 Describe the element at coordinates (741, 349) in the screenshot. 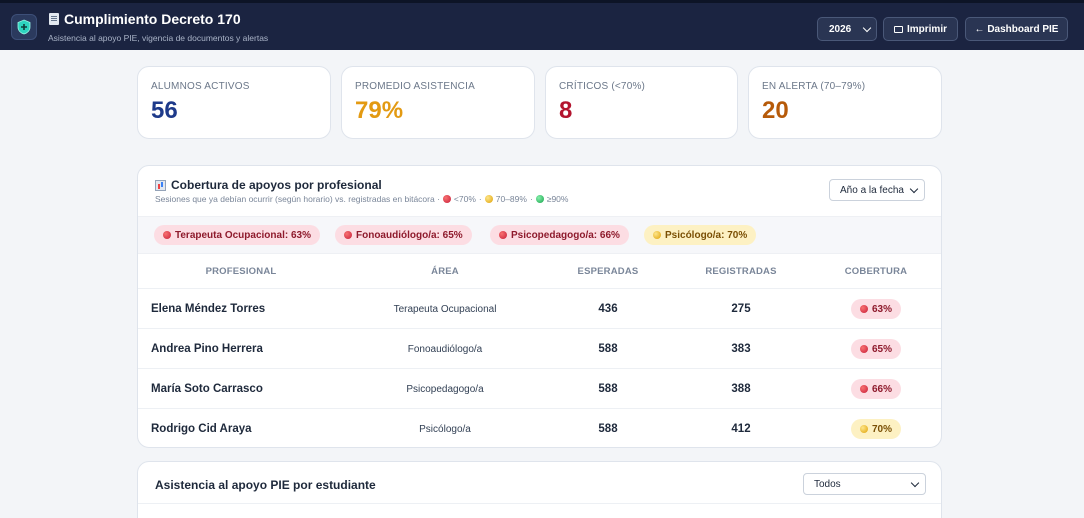

I see `cell-registradas: 383` at that location.